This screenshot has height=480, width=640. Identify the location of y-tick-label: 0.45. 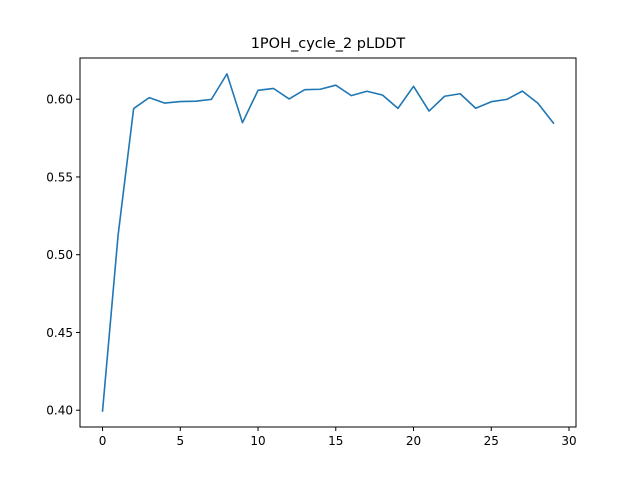
(59, 333).